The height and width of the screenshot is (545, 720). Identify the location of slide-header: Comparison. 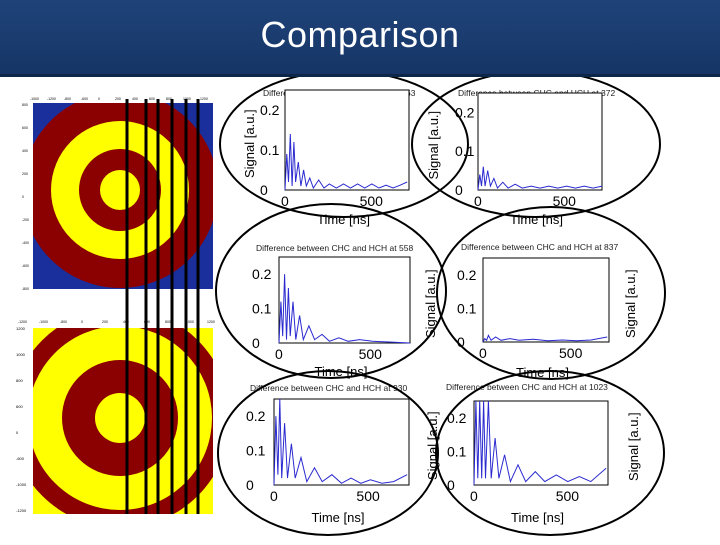
(360, 38).